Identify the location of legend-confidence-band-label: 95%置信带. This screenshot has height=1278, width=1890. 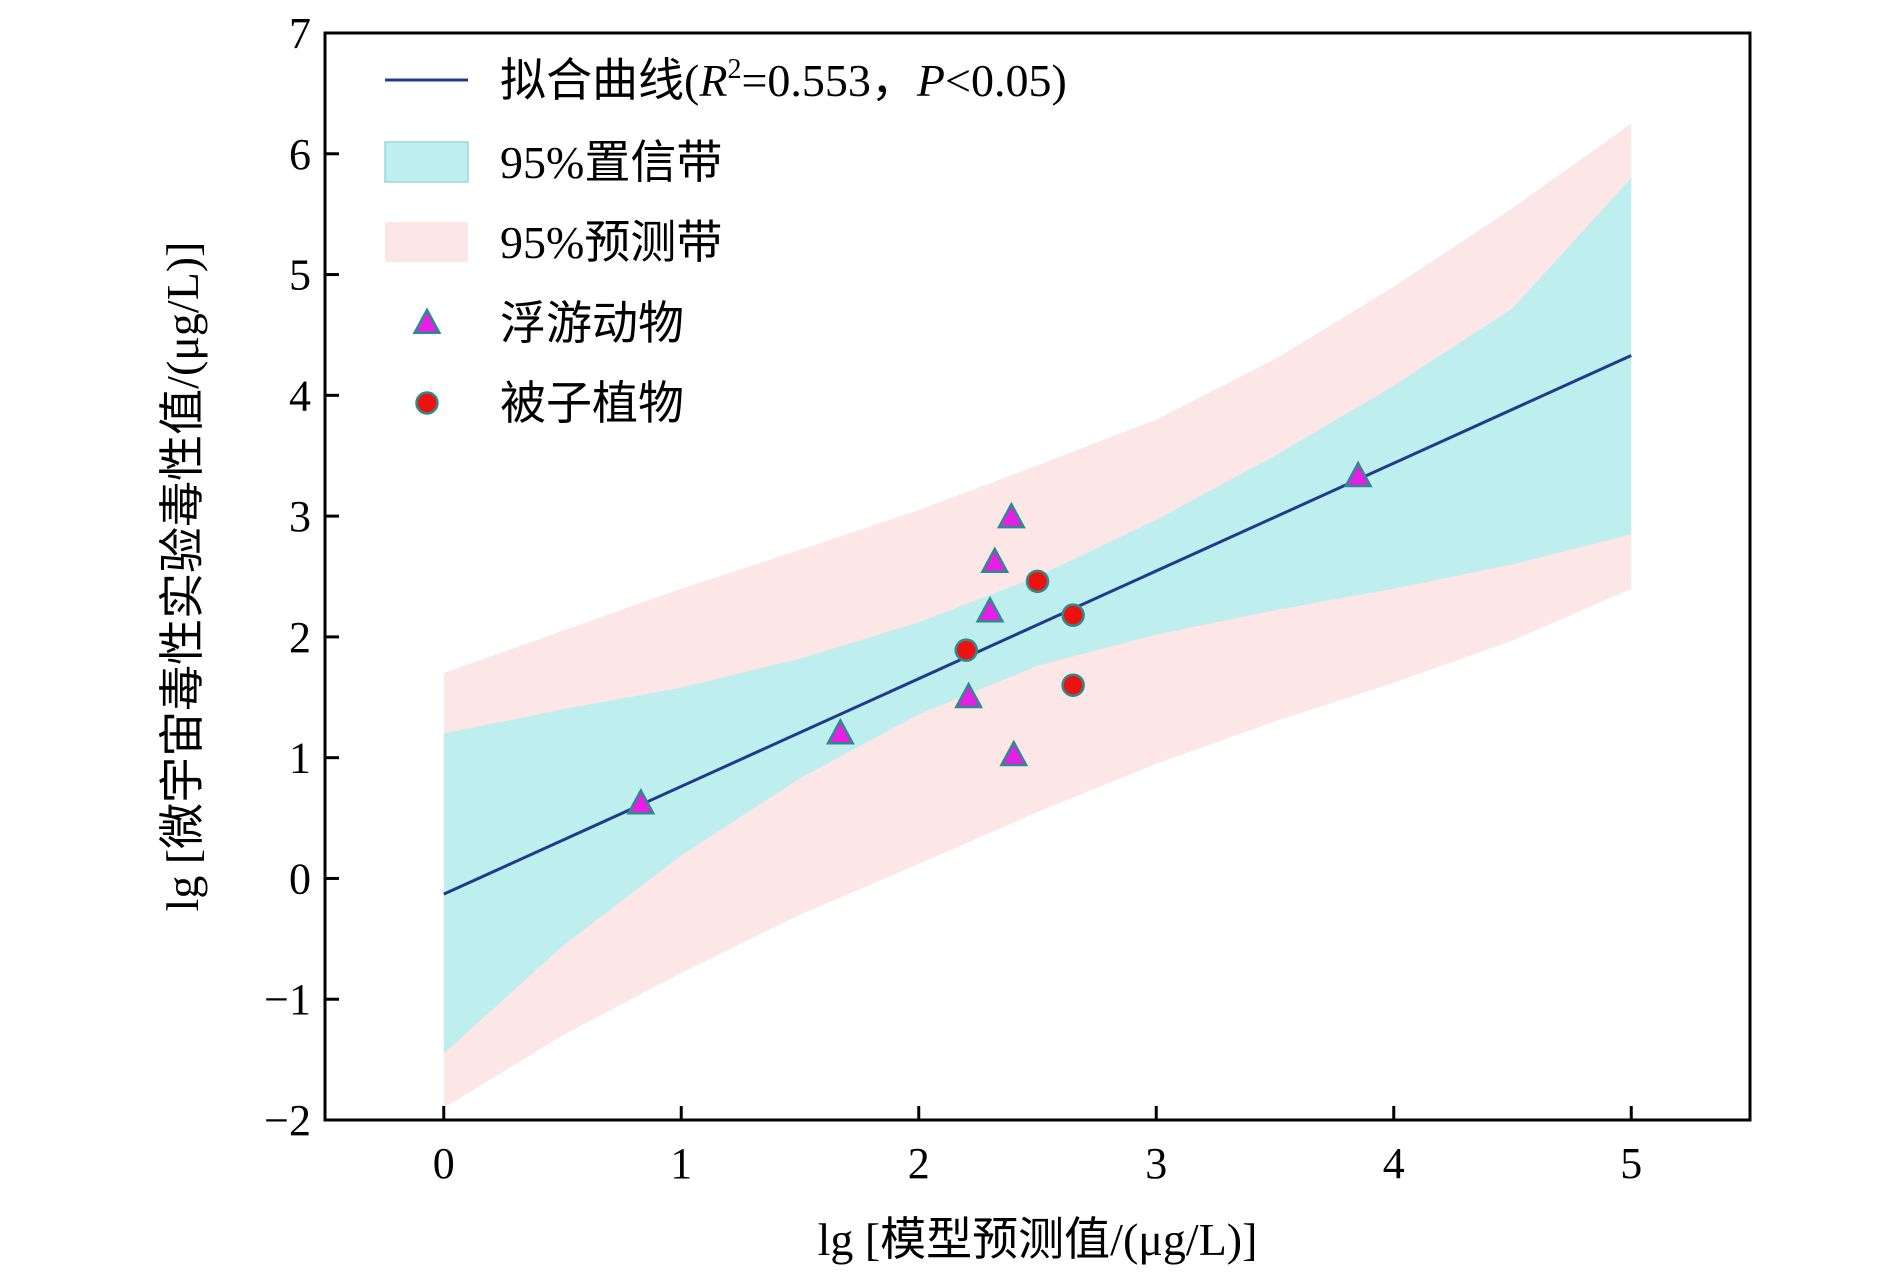
(611, 162).